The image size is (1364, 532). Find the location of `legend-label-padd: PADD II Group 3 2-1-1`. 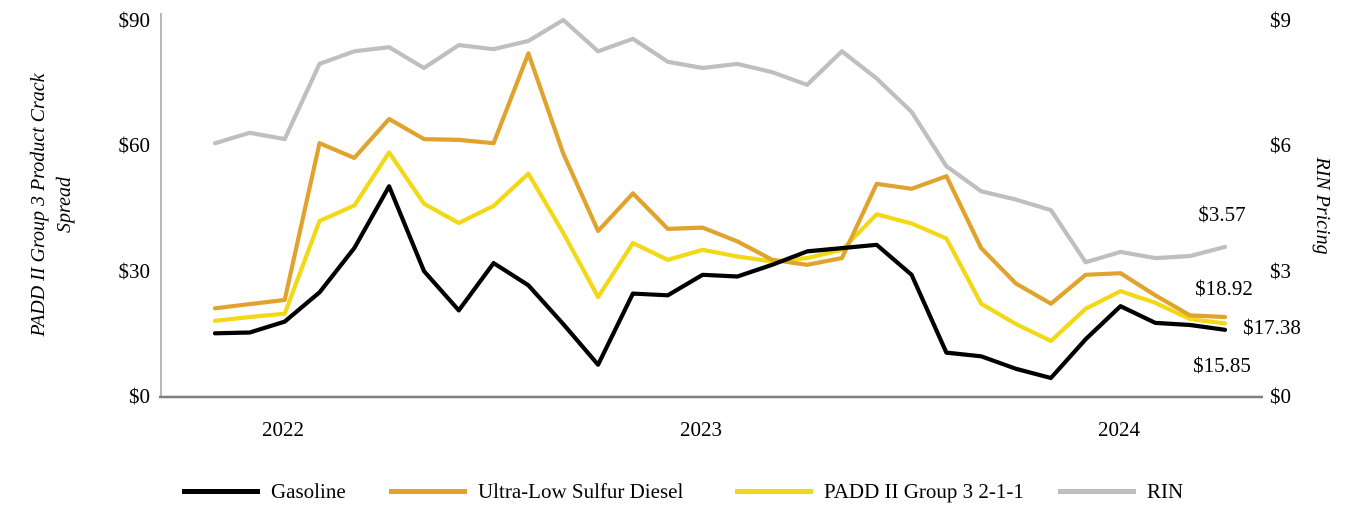

legend-label-padd: PADD II Group 3 2-1-1 is located at coordinates (924, 491).